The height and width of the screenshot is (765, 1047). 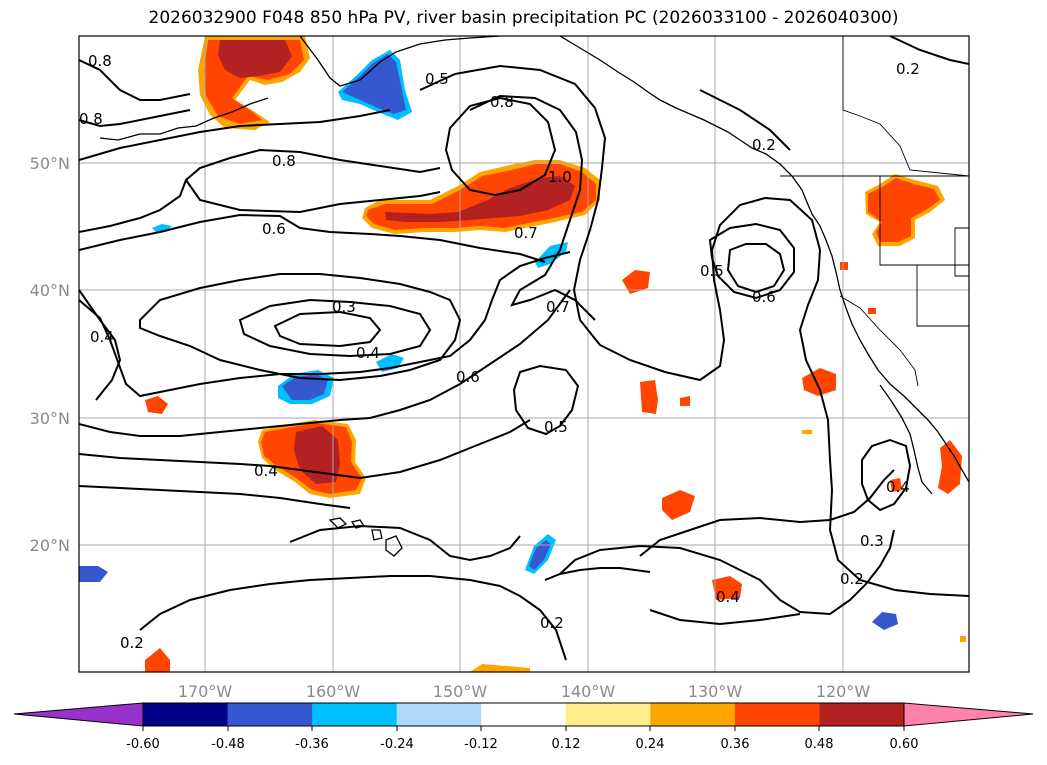 What do you see at coordinates (715, 691) in the screenshot?
I see `lon-label: 130°W` at bounding box center [715, 691].